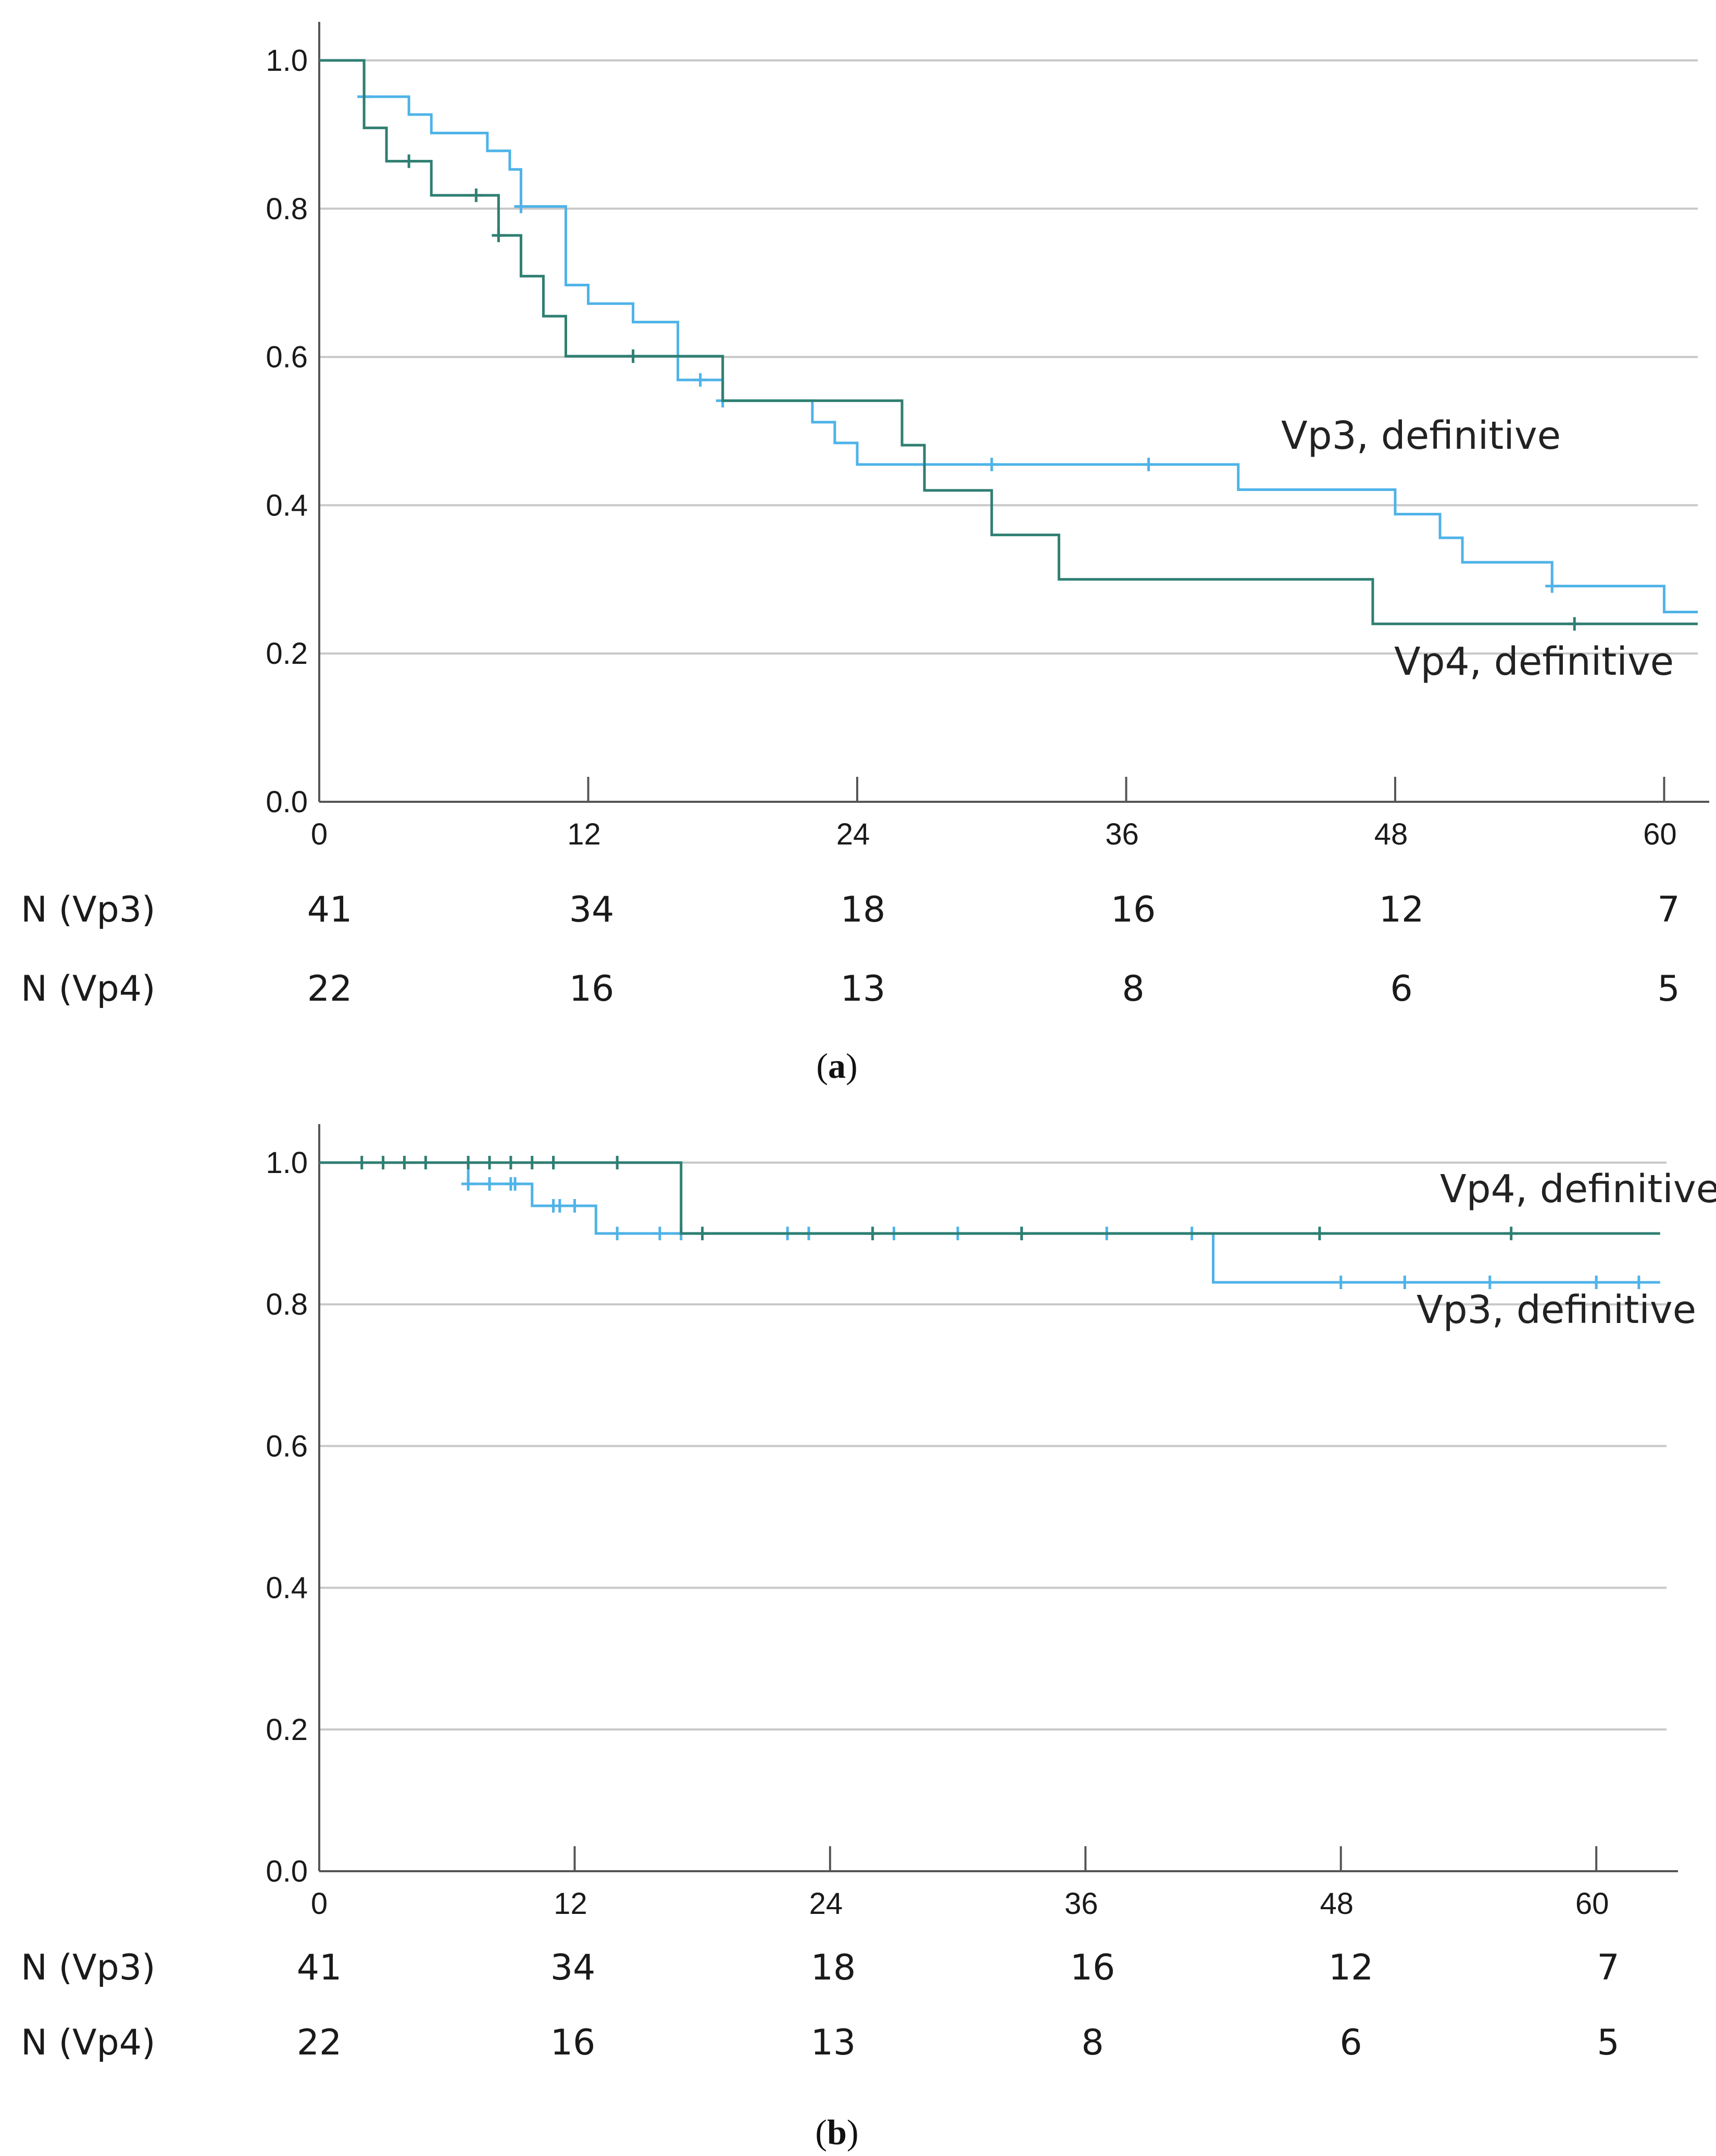 The height and width of the screenshot is (2156, 1716). Describe the element at coordinates (287, 357) in the screenshot. I see `y-tick-label: 0.6` at that location.